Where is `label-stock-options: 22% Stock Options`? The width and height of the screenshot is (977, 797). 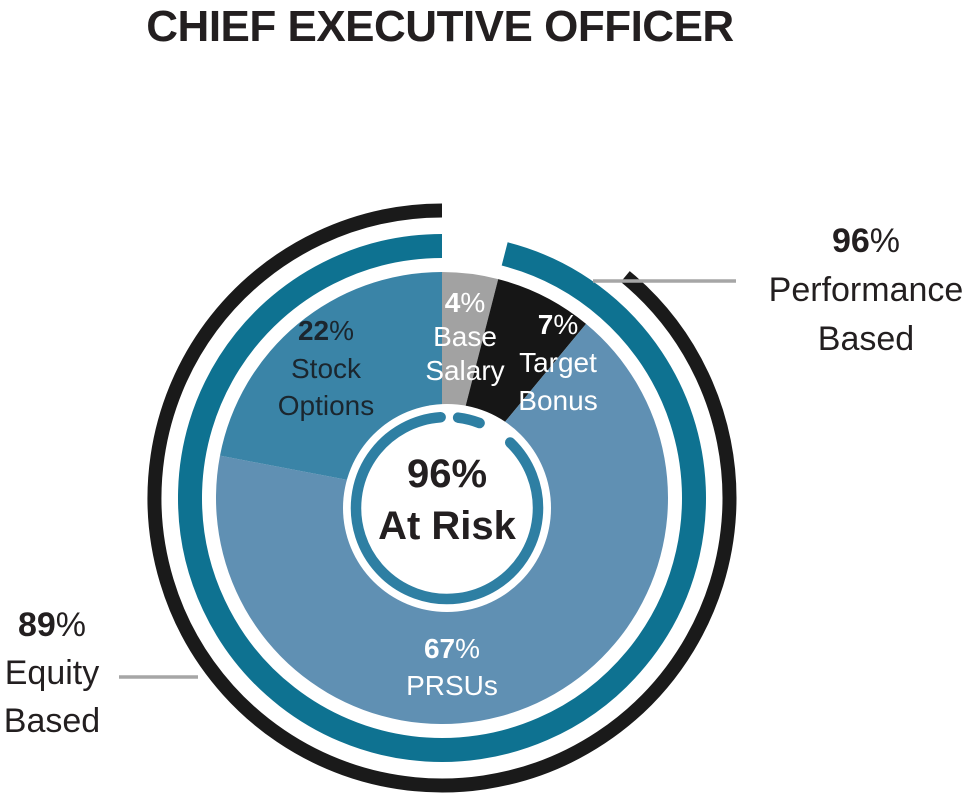 label-stock-options: 22% Stock Options is located at coordinates (326, 368).